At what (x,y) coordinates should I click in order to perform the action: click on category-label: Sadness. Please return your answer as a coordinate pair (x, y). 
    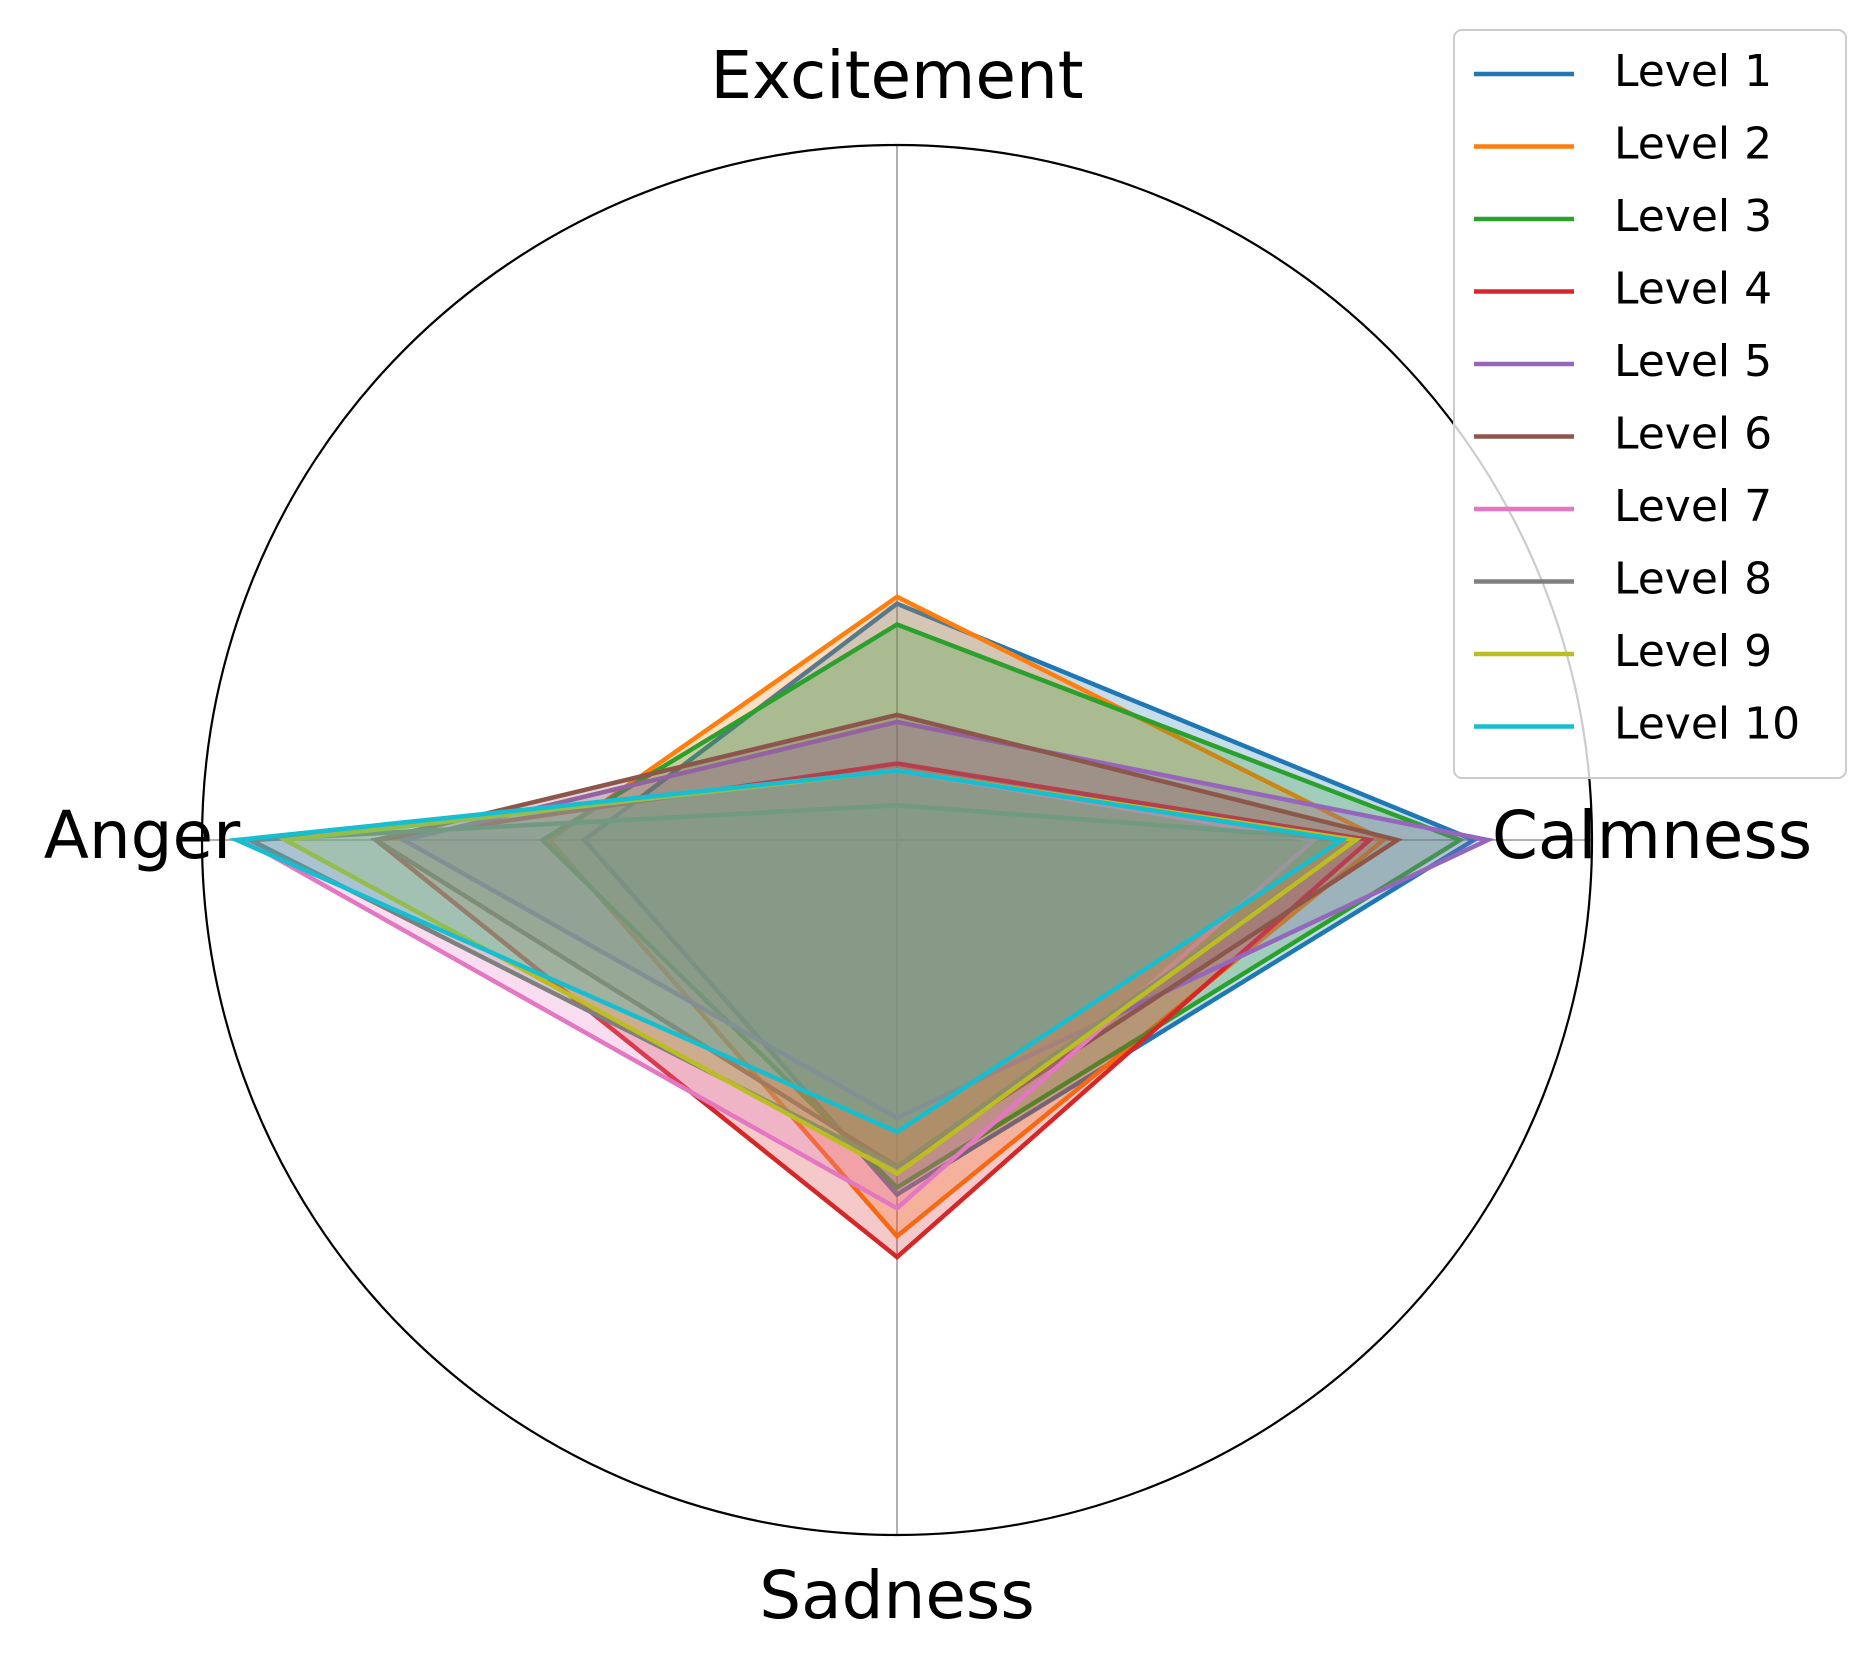
    Looking at the image, I should click on (896, 1595).